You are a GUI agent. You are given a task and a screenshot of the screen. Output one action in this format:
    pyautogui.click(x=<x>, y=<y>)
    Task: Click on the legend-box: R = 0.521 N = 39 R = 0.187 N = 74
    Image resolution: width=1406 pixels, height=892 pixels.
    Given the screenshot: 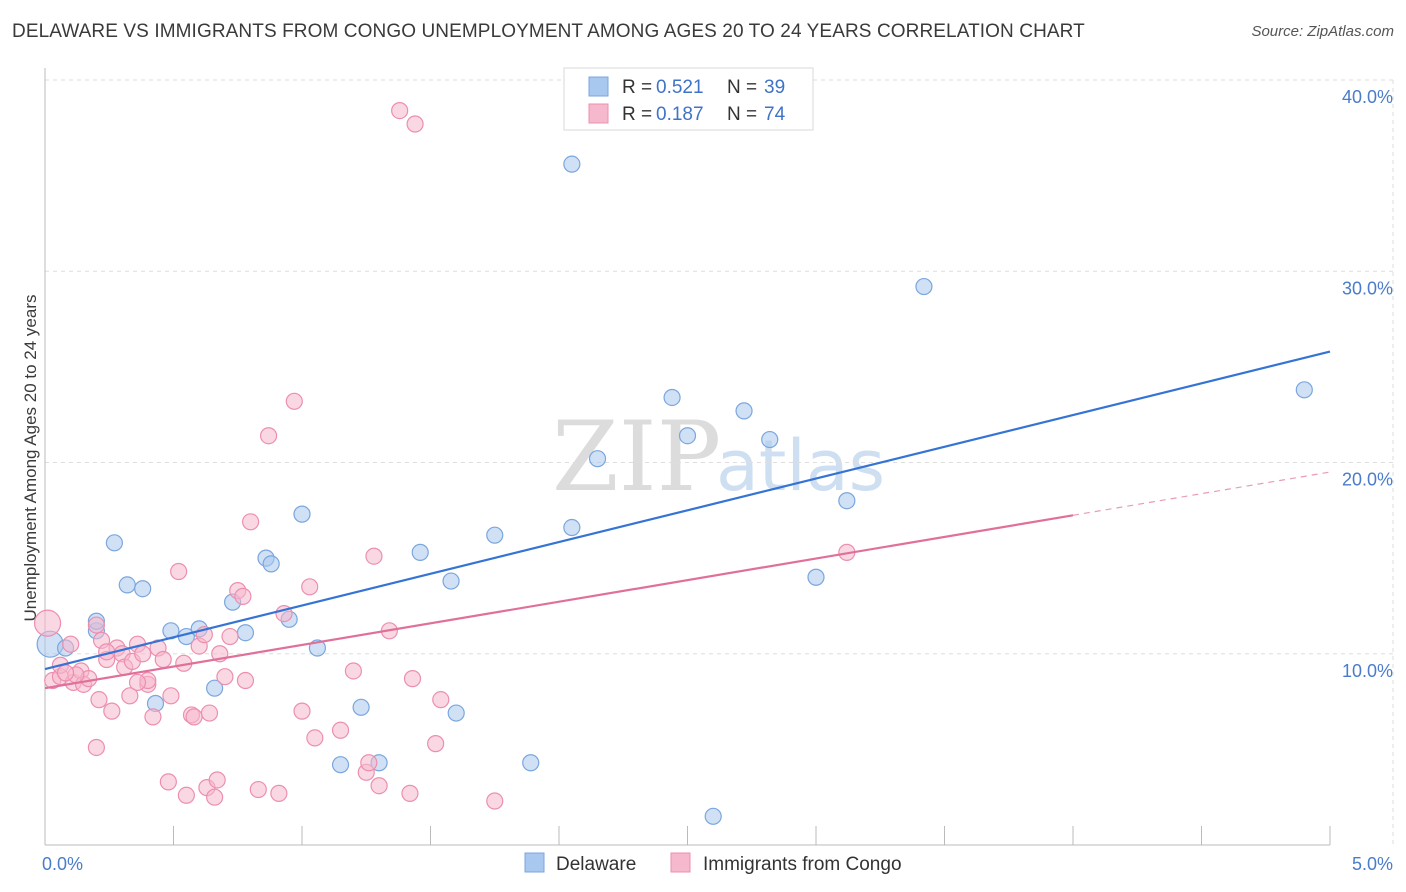 What is the action you would take?
    pyautogui.click(x=688, y=99)
    